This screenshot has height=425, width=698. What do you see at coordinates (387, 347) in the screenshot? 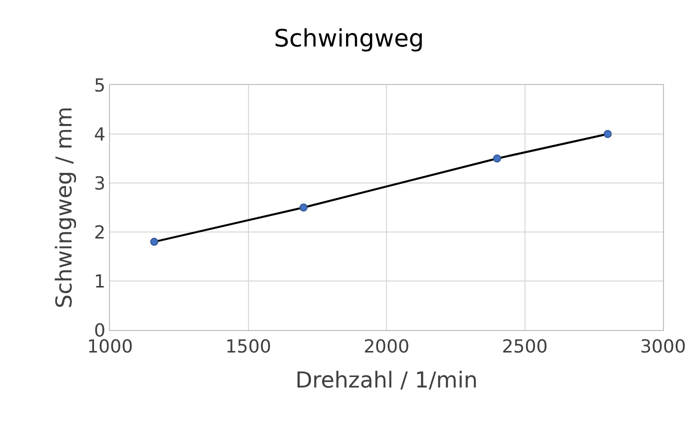
I see `x-tick-label: 2000` at bounding box center [387, 347].